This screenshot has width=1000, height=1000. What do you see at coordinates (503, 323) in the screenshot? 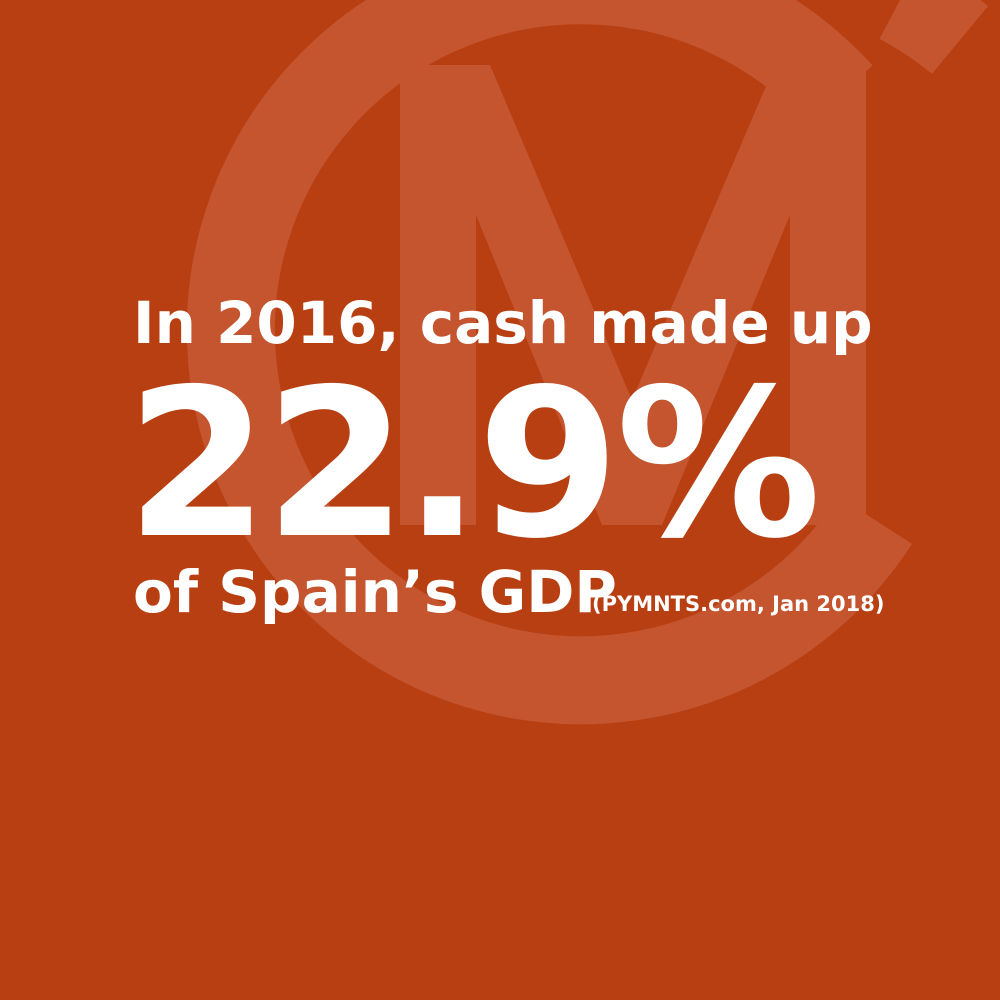
I see `lead-text: In 2016, cash made up` at bounding box center [503, 323].